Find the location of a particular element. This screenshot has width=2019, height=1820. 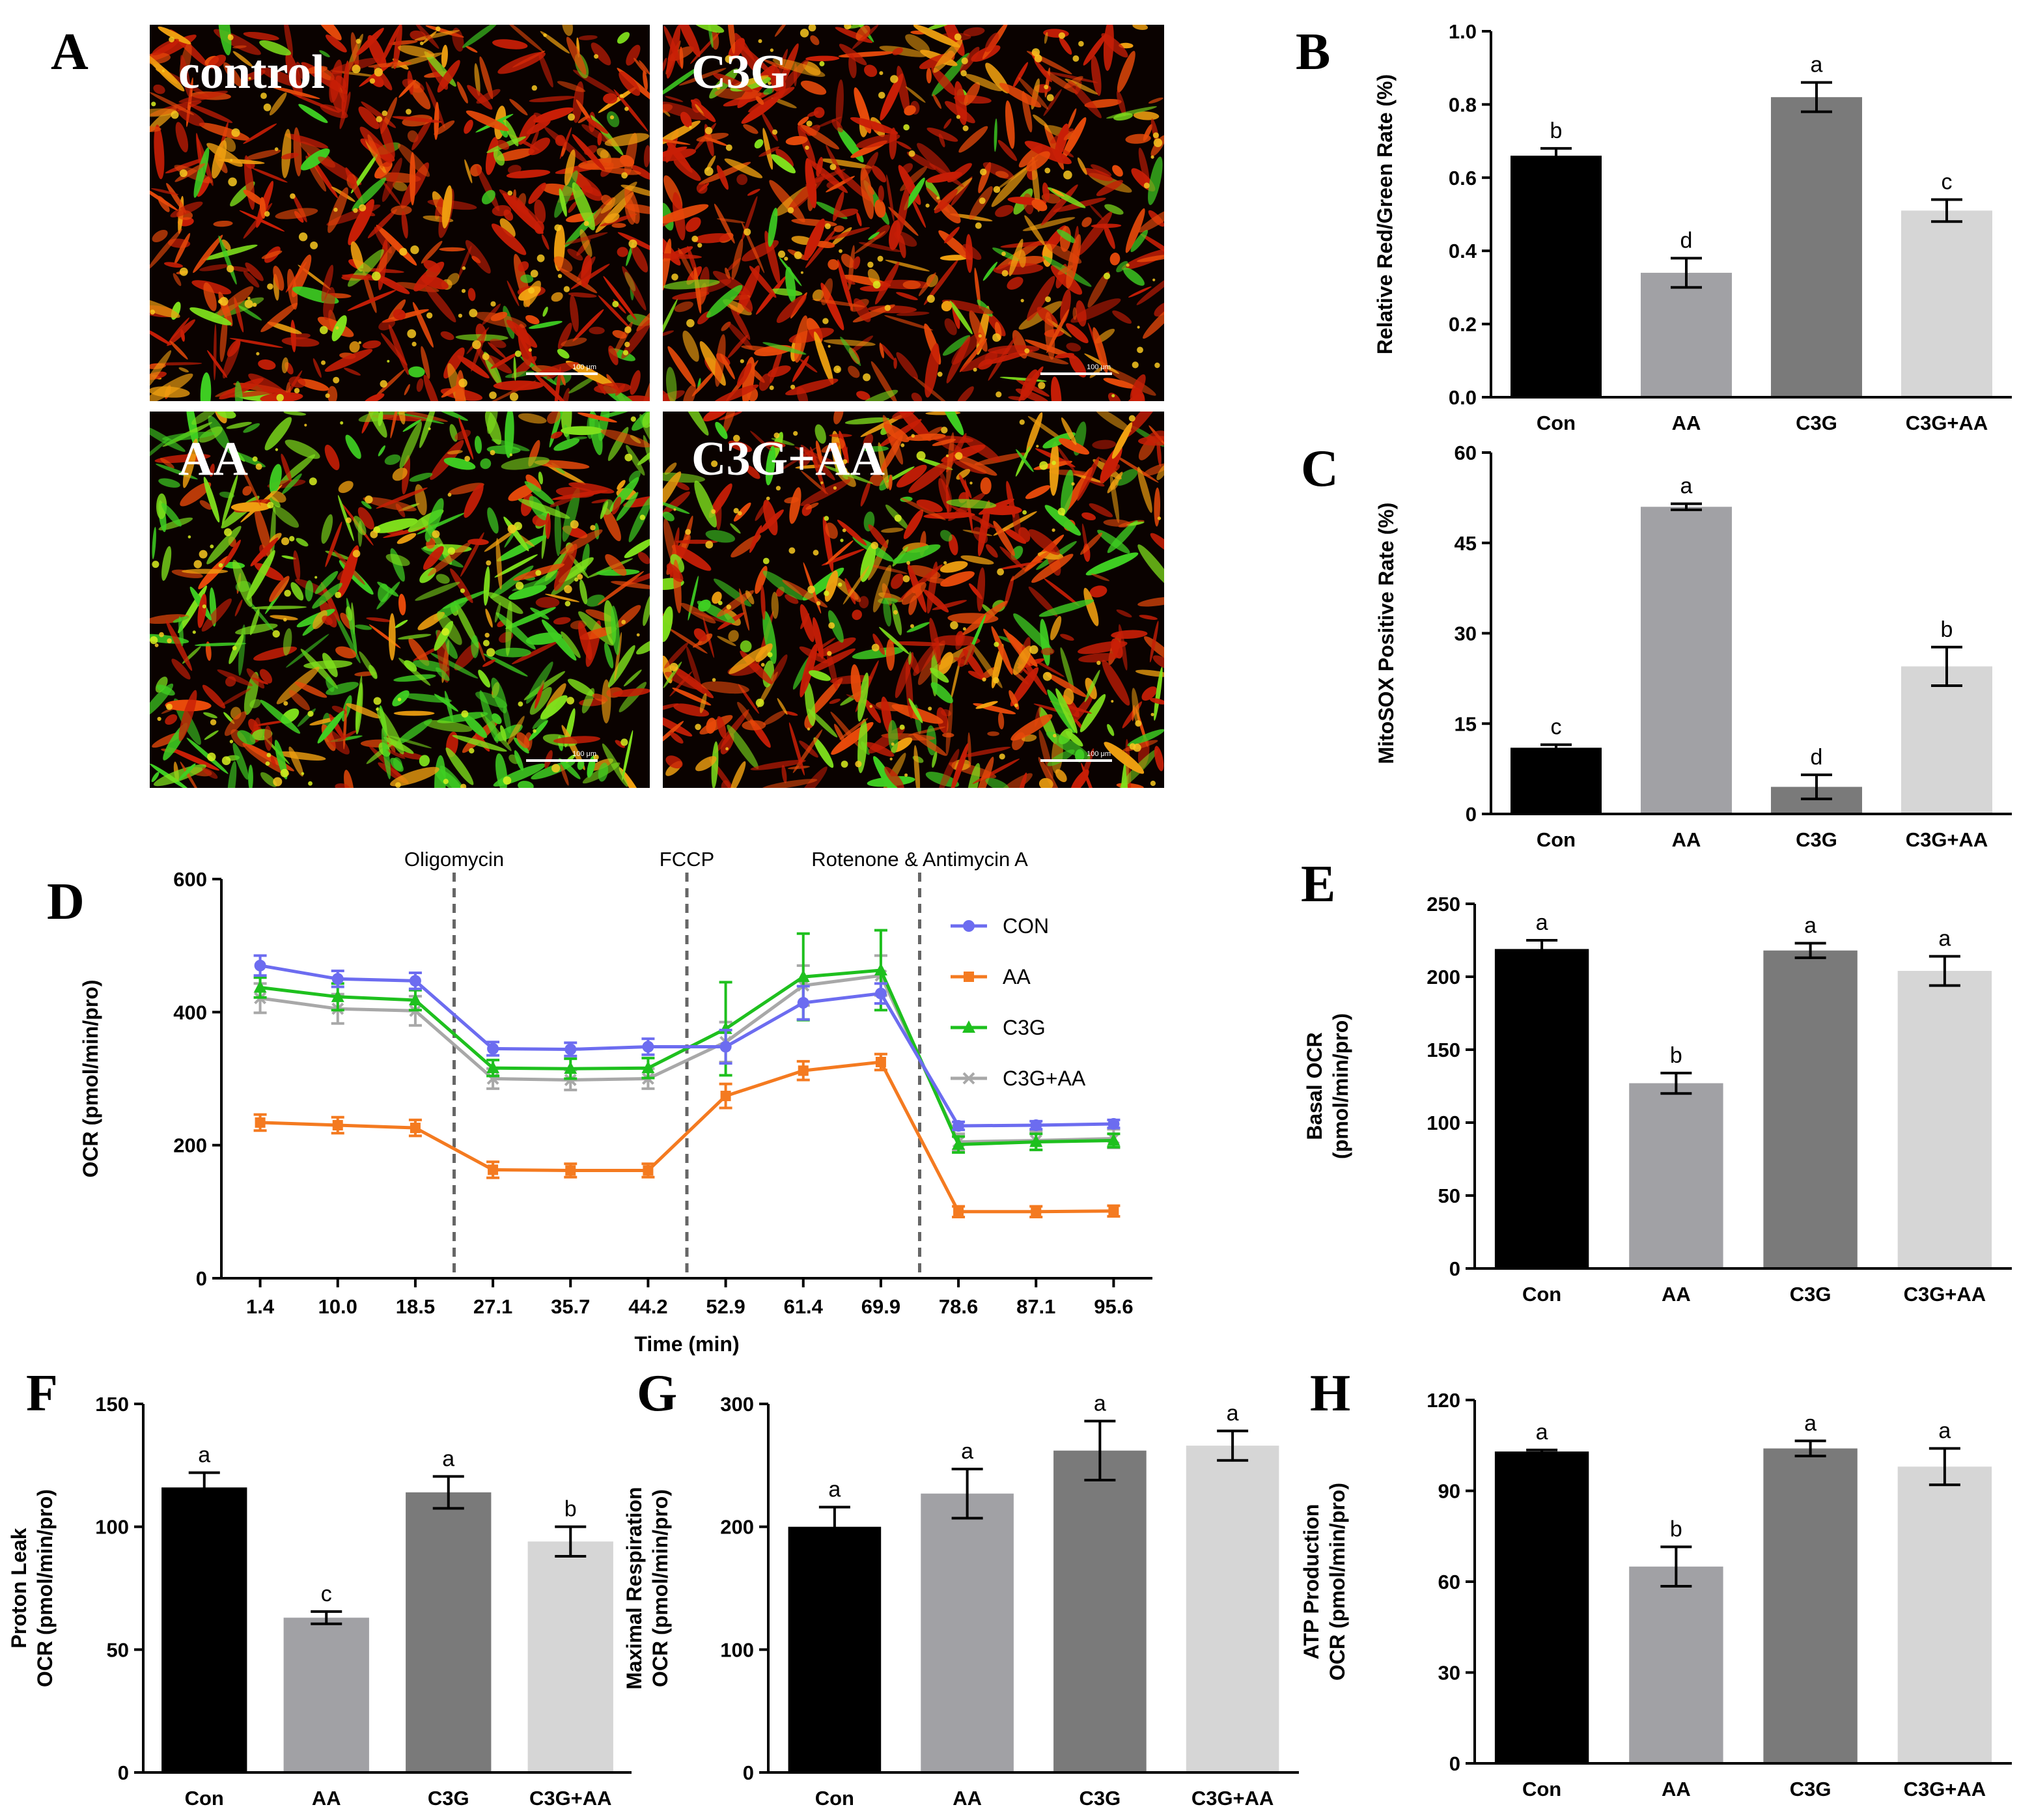

chart-d-legend-label: C3G+AA is located at coordinates (1044, 1079).